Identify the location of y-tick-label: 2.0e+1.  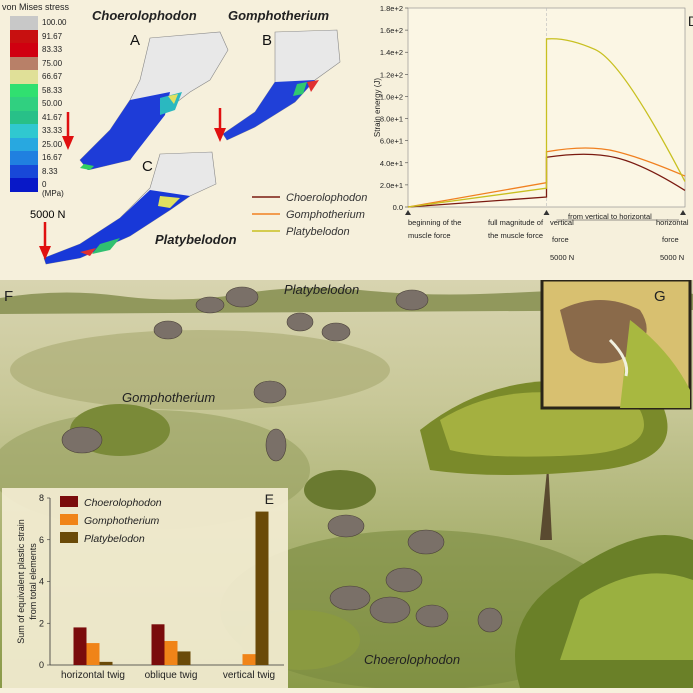
(391, 185).